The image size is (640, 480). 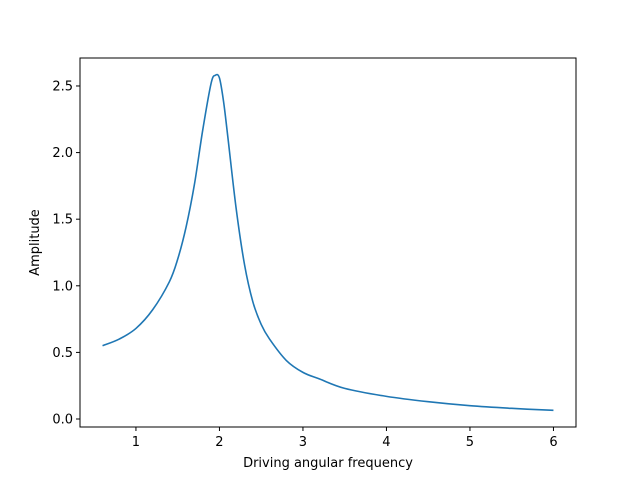 I want to click on x-axis-label: Driving angular frequency, so click(x=328, y=463).